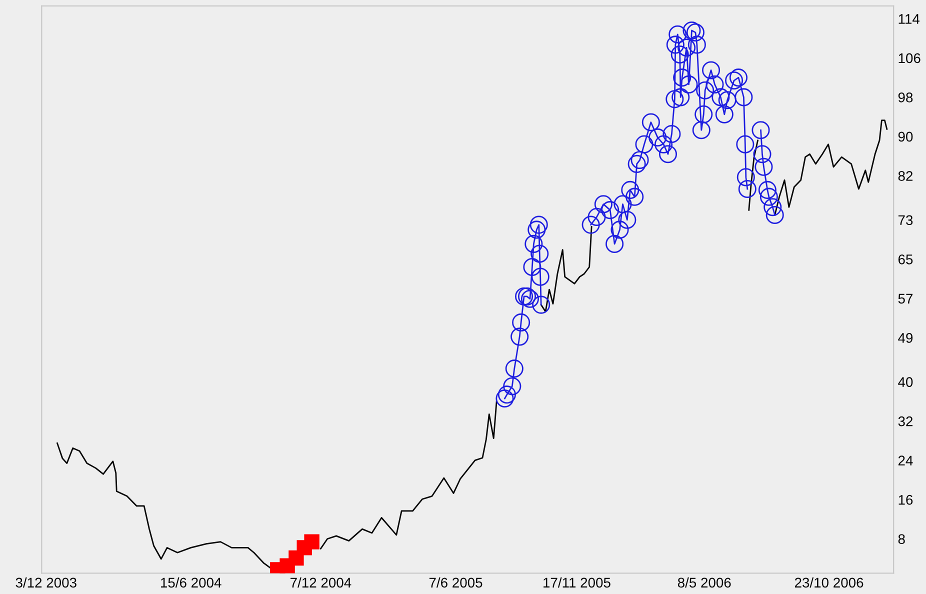 The image size is (926, 594). I want to click on x-tick-label: 8/5 2006, so click(704, 582).